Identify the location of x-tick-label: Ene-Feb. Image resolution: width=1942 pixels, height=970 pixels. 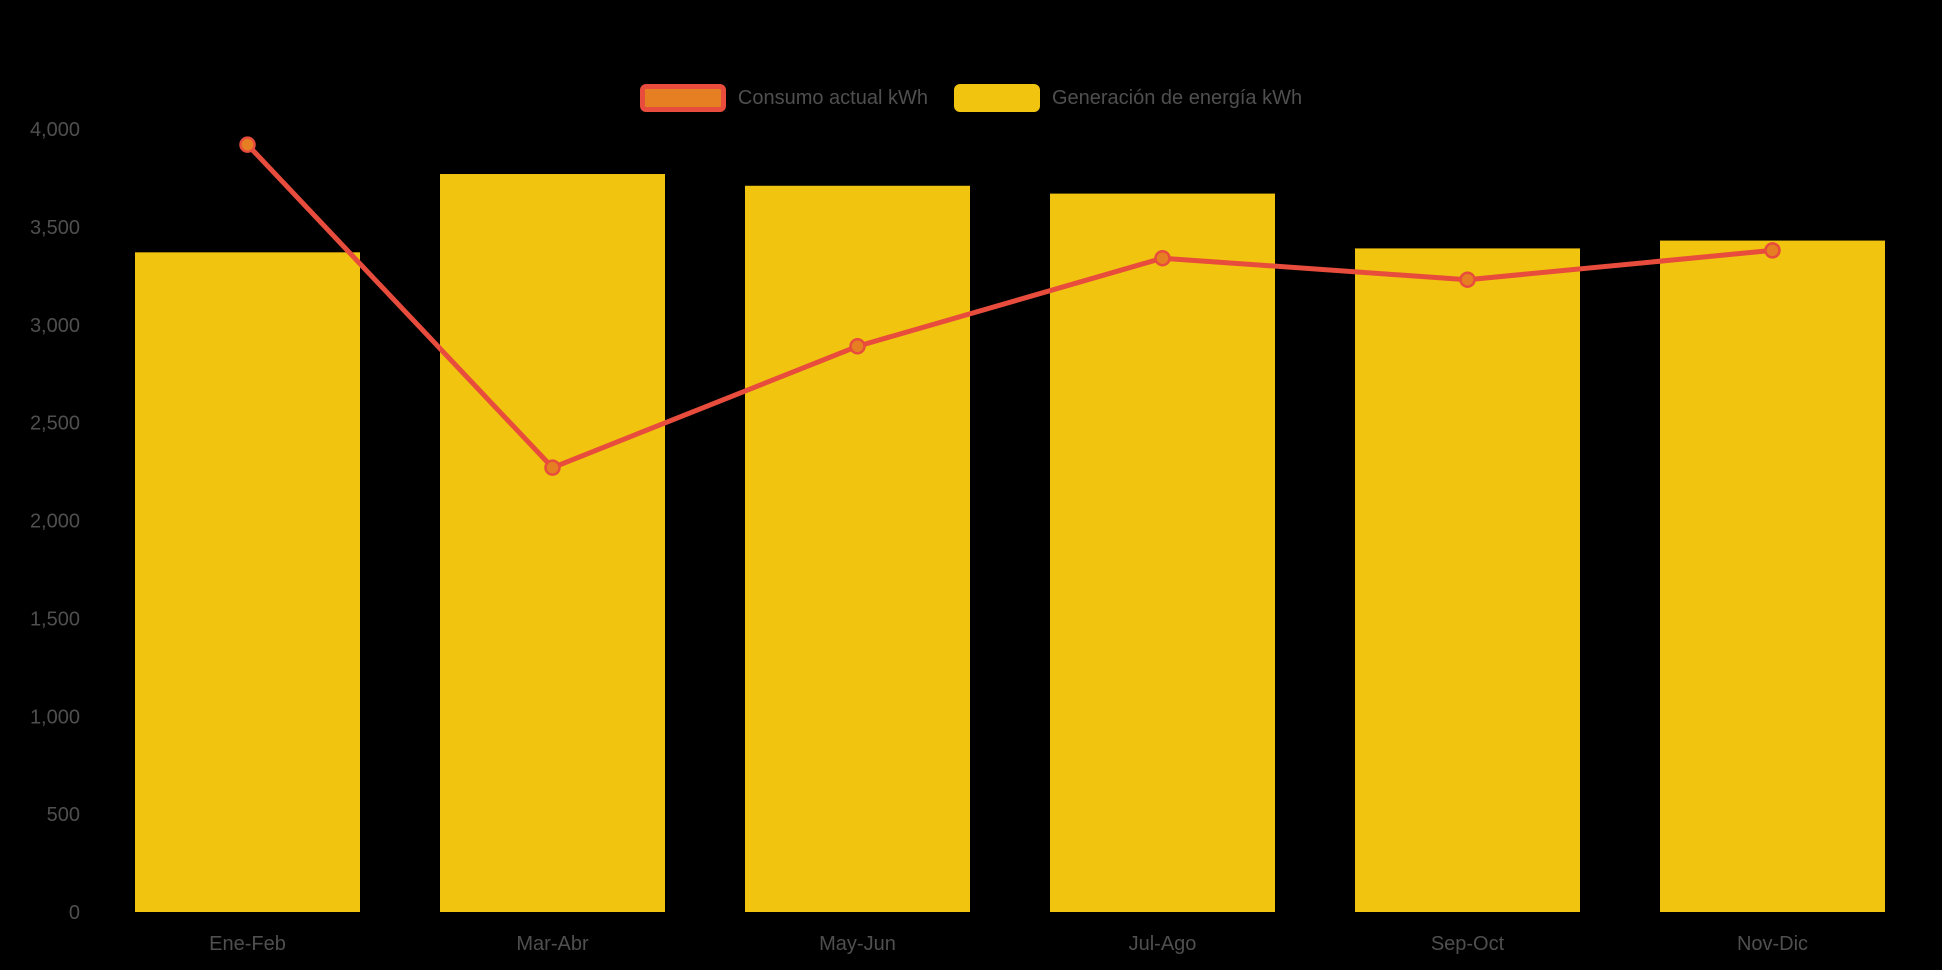
(247, 944).